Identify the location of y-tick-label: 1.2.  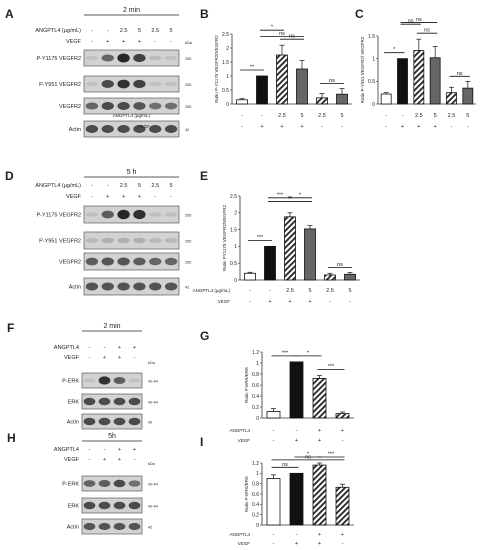
(255, 464).